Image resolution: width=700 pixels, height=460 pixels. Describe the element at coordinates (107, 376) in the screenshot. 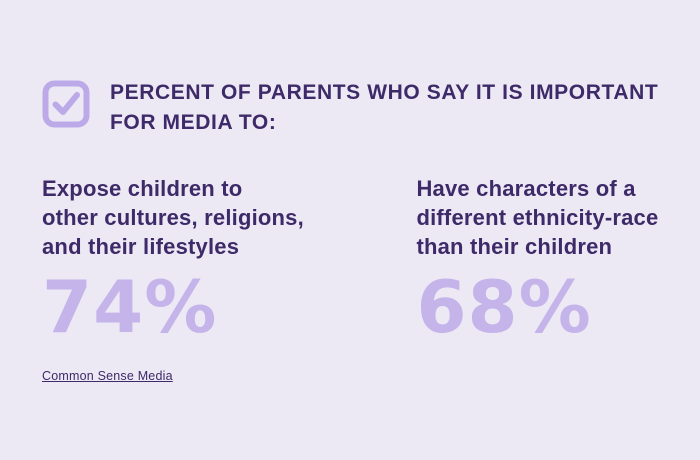

I see `source-link: Common Sense Media` at that location.